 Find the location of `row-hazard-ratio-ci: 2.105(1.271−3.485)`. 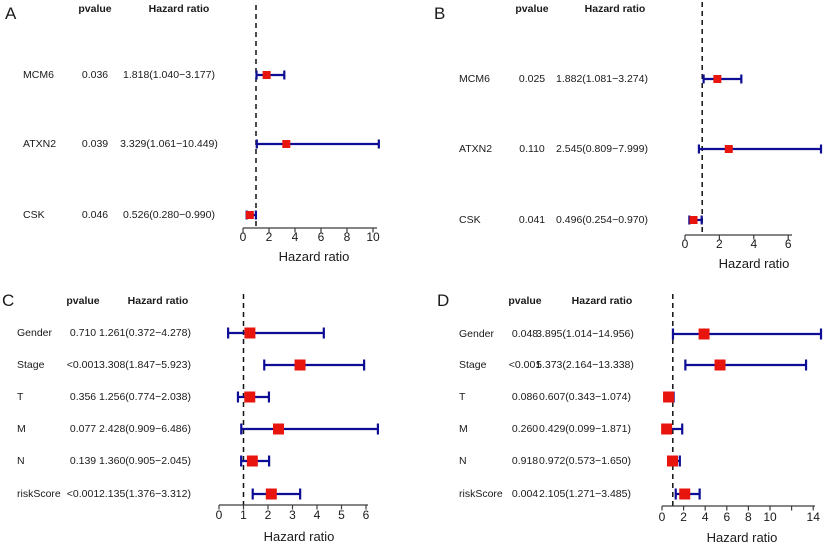

row-hazard-ratio-ci: 2.105(1.271−3.485) is located at coordinates (585, 494).